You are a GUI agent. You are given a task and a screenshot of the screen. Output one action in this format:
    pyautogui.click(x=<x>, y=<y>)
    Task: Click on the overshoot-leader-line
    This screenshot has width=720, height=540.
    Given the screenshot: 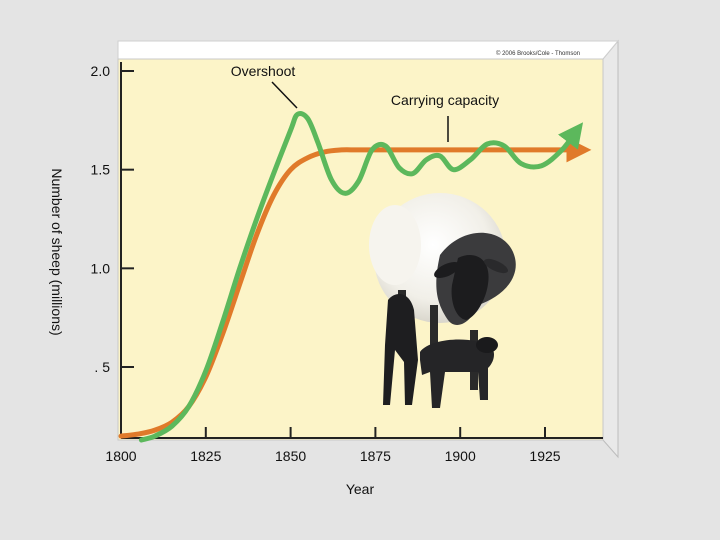 What is the action you would take?
    pyautogui.click(x=284, y=95)
    